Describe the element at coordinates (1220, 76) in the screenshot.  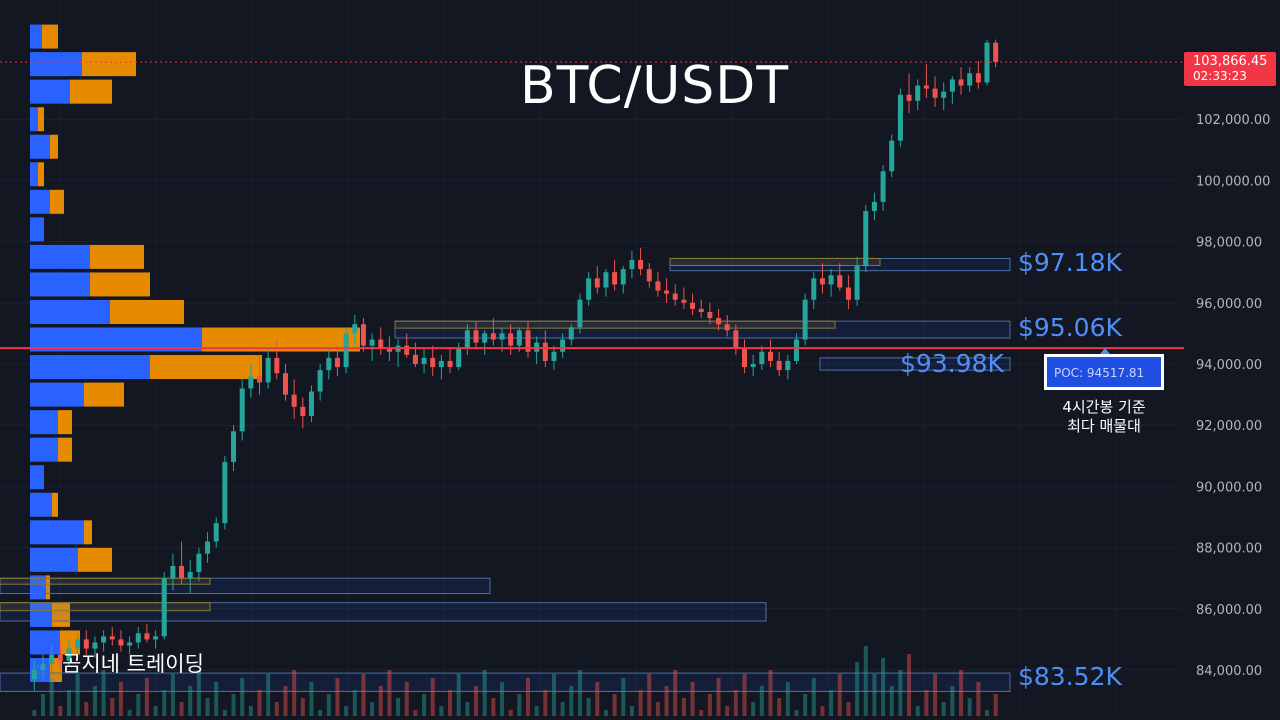
I see `candle-countdown: 02:33:23` at that location.